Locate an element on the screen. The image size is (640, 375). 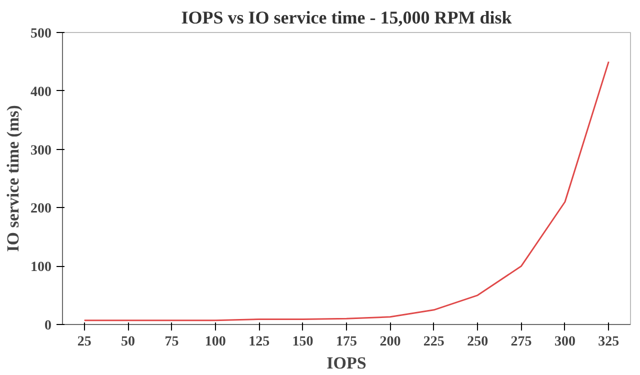
x-tick-label: 75 is located at coordinates (171, 342).